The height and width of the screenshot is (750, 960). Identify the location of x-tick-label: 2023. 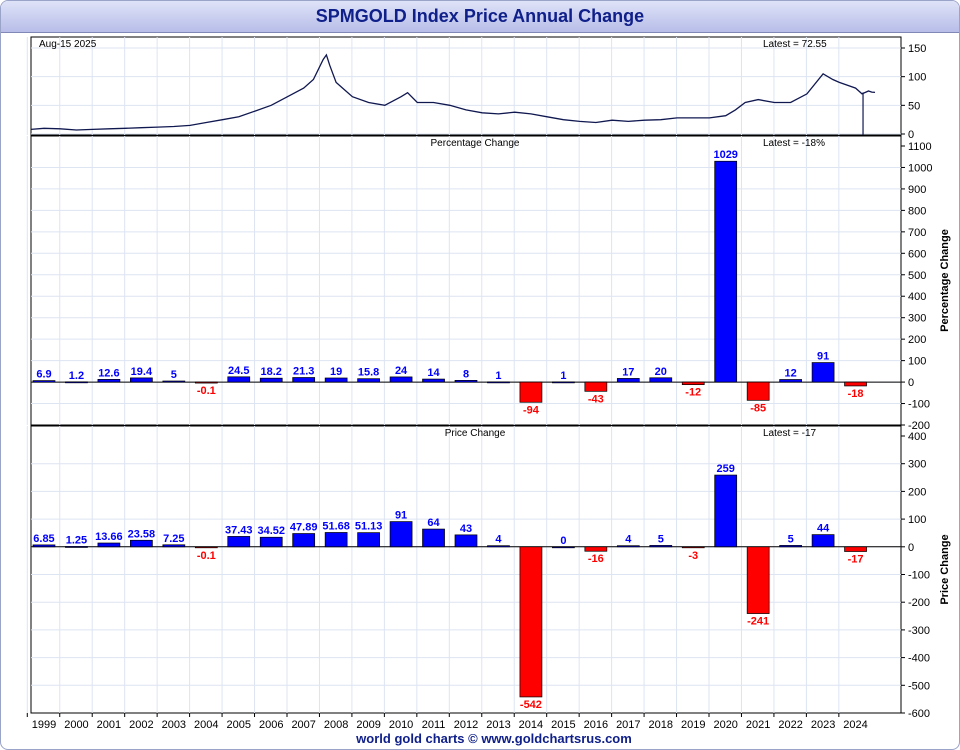
(823, 725).